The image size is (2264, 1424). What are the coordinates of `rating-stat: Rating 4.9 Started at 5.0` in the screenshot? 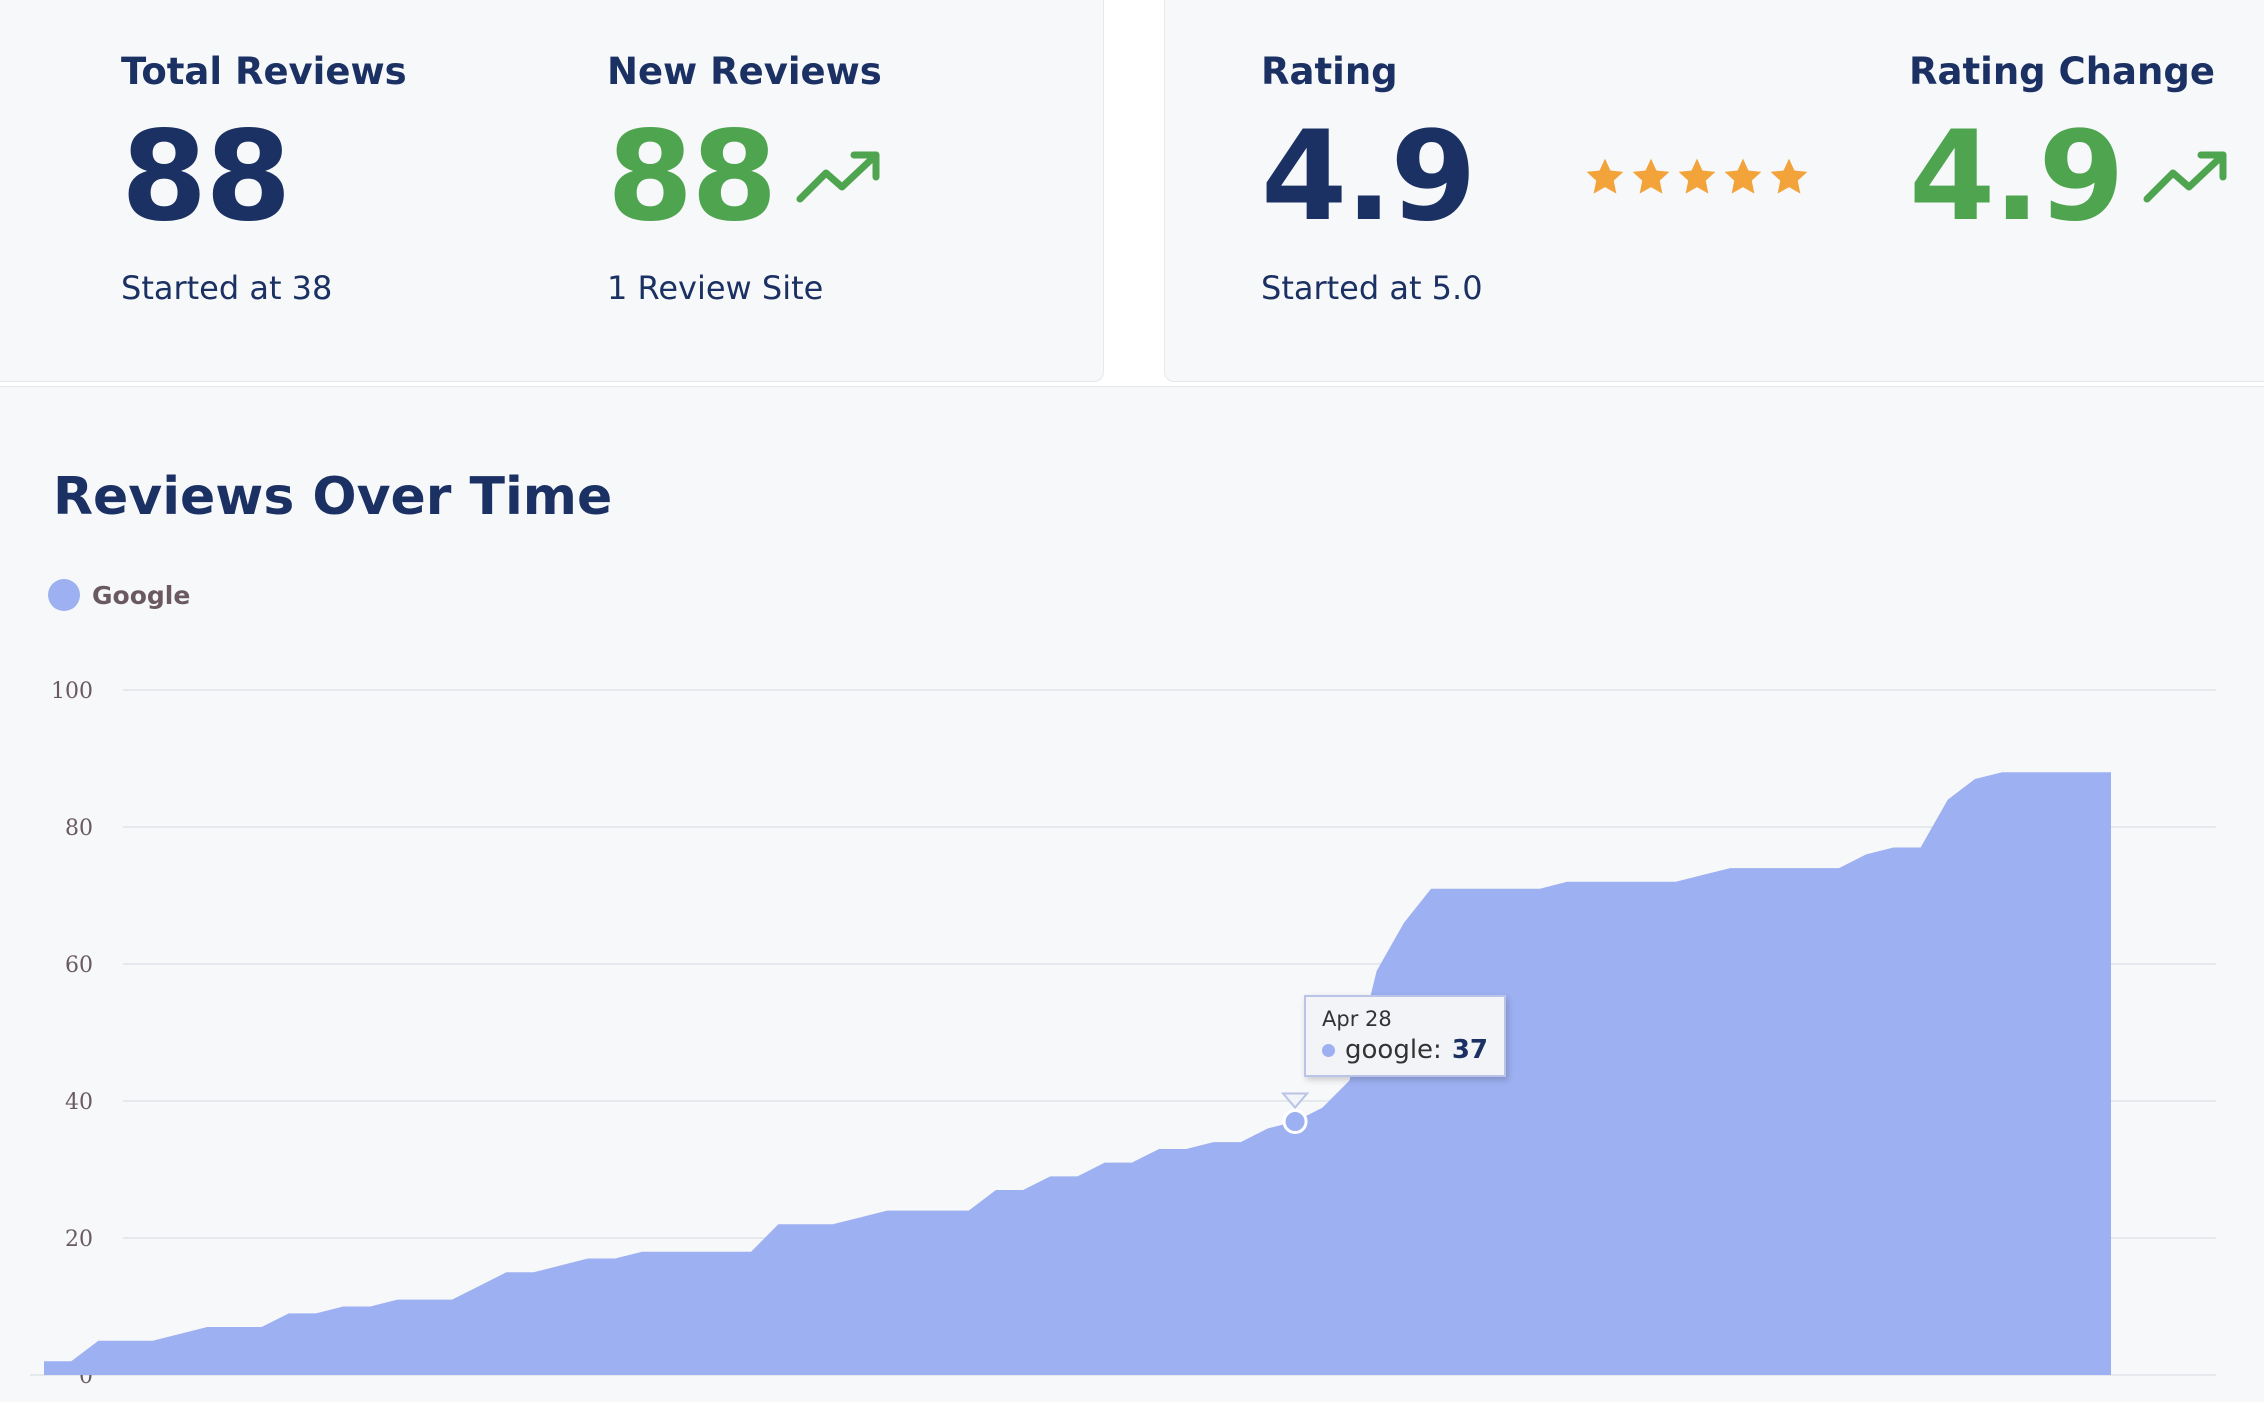 It's located at (1372, 178).